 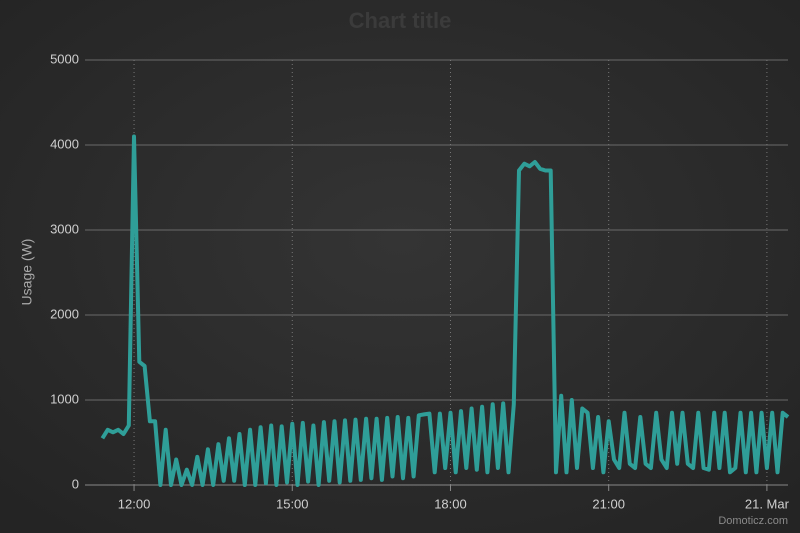 What do you see at coordinates (450, 503) in the screenshot?
I see `x-tick-label: 18:00` at bounding box center [450, 503].